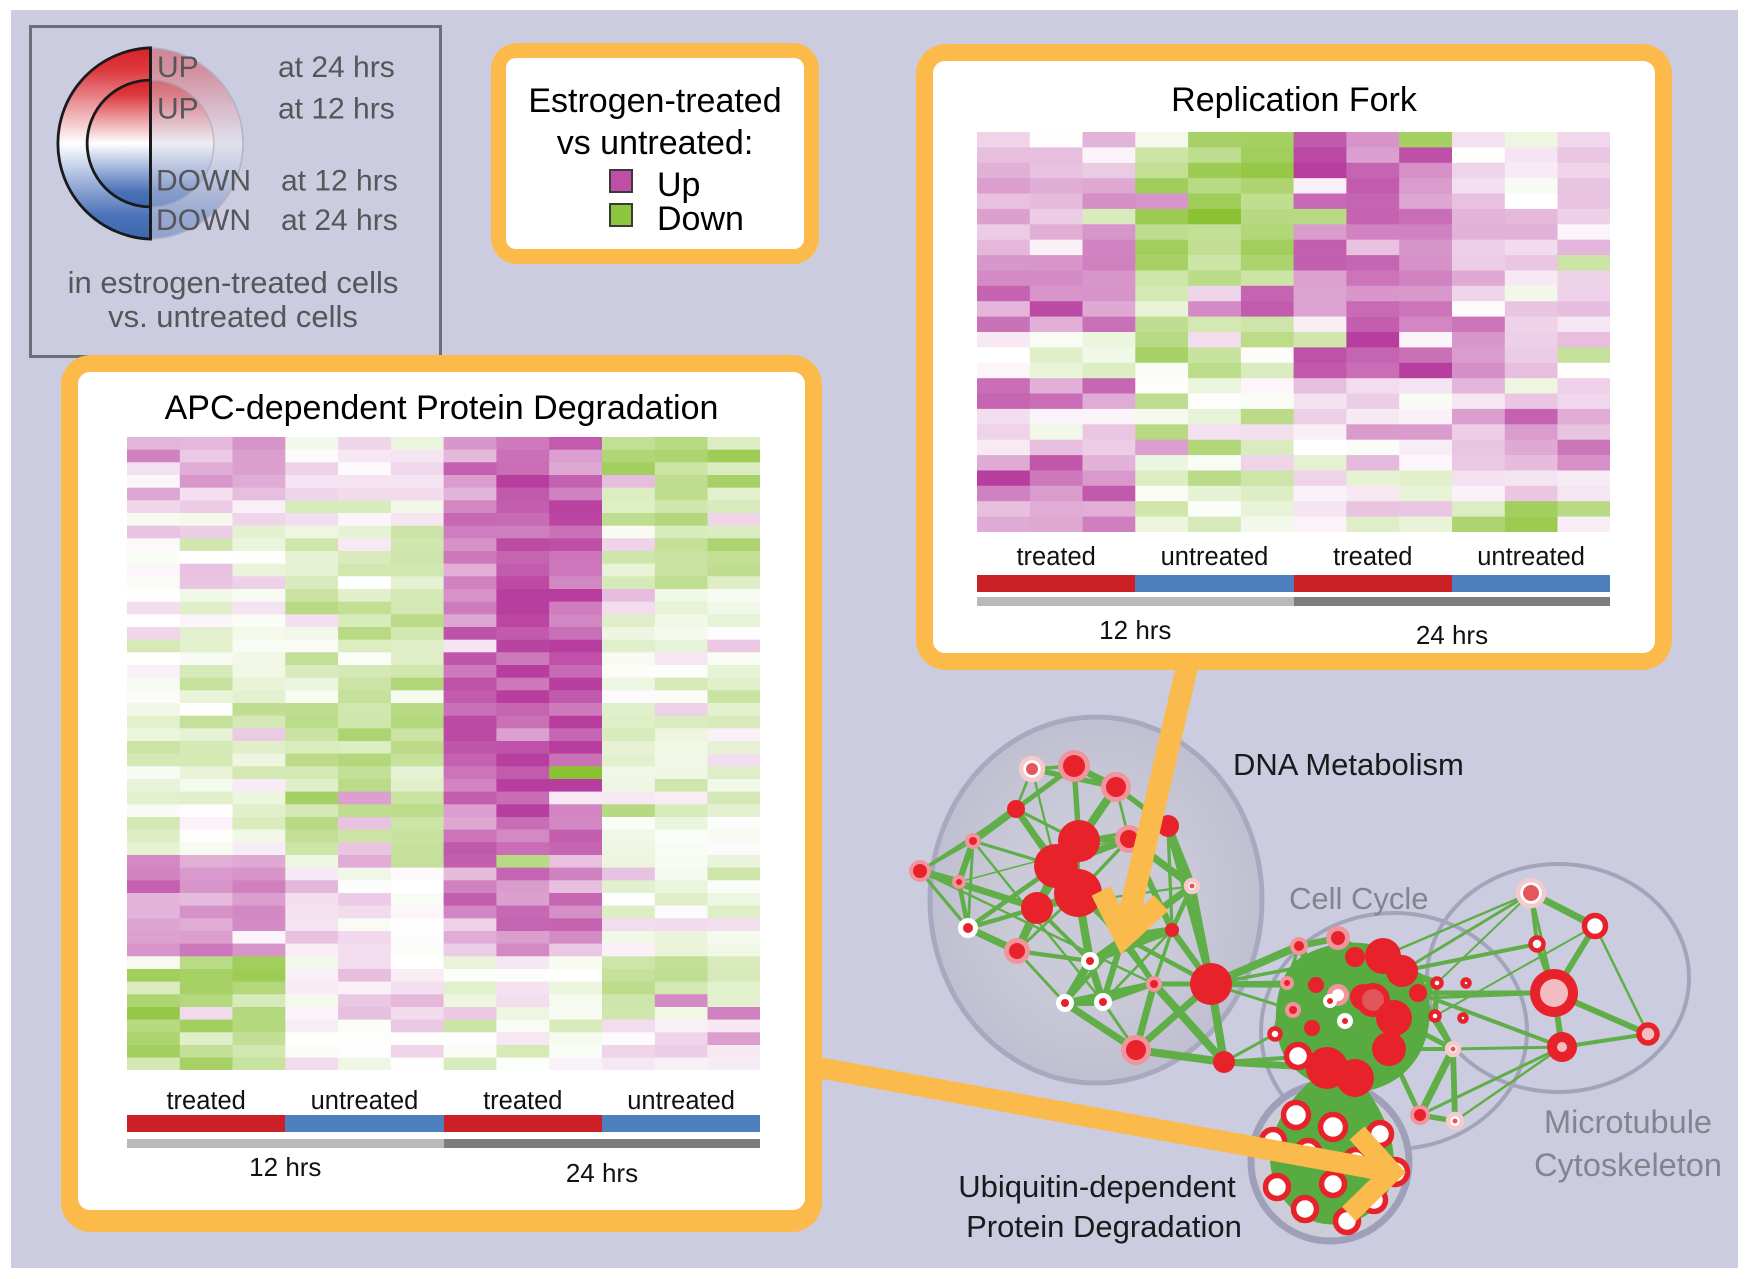  I want to click on svg-text: in estrogen-treated cells, so click(233, 282).